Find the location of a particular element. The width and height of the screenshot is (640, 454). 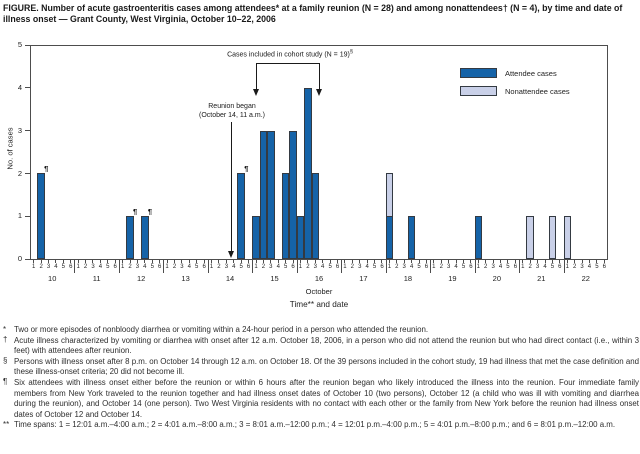

cohort-bracket-line is located at coordinates (287, 63).